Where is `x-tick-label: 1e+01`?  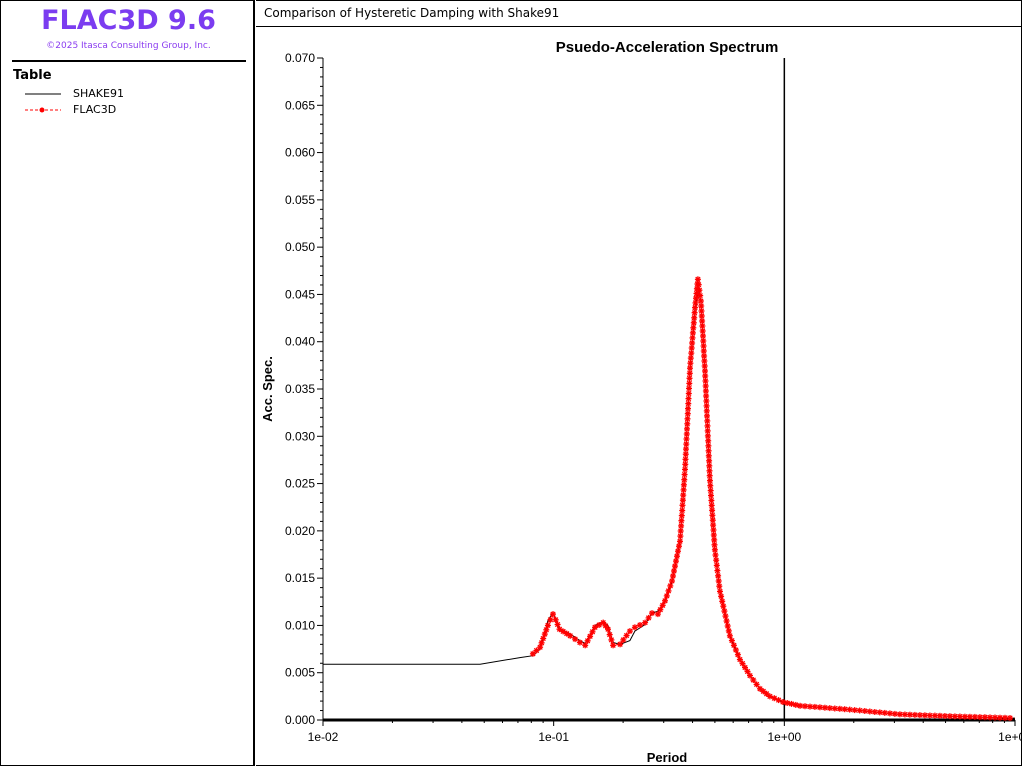
x-tick-label: 1e+01 is located at coordinates (1010, 737).